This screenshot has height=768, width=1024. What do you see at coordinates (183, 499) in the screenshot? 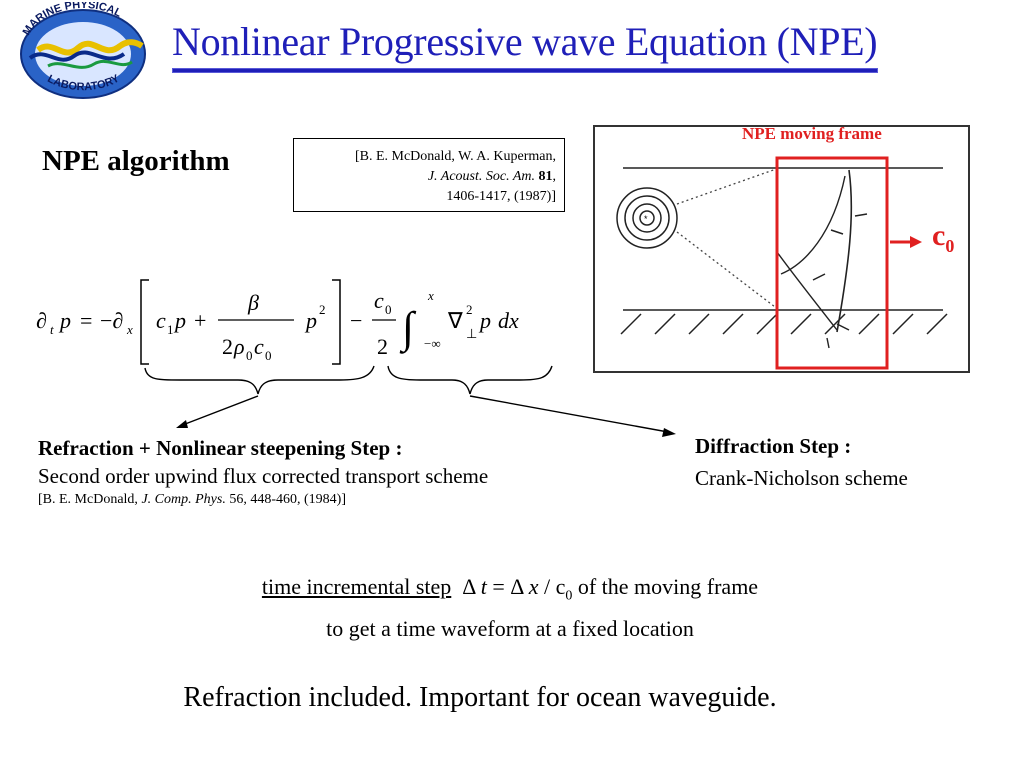
I see `refraction-cite-journal: J. Comp. Phys.` at bounding box center [183, 499].